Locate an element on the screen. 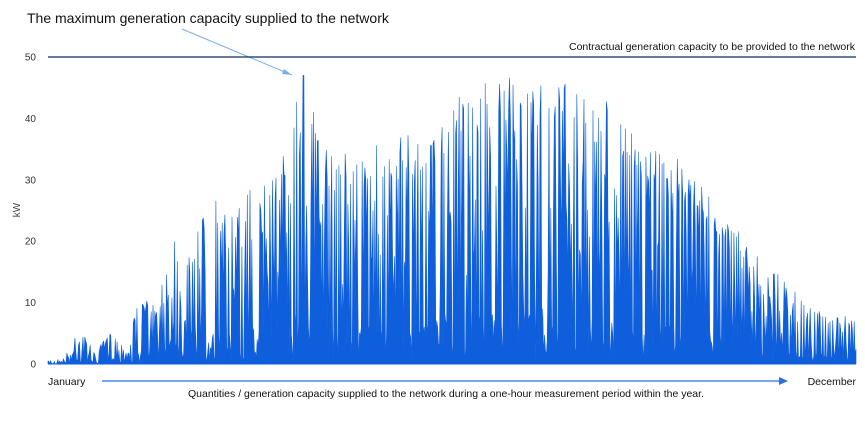  y-tick-label: 50 is located at coordinates (31, 58).